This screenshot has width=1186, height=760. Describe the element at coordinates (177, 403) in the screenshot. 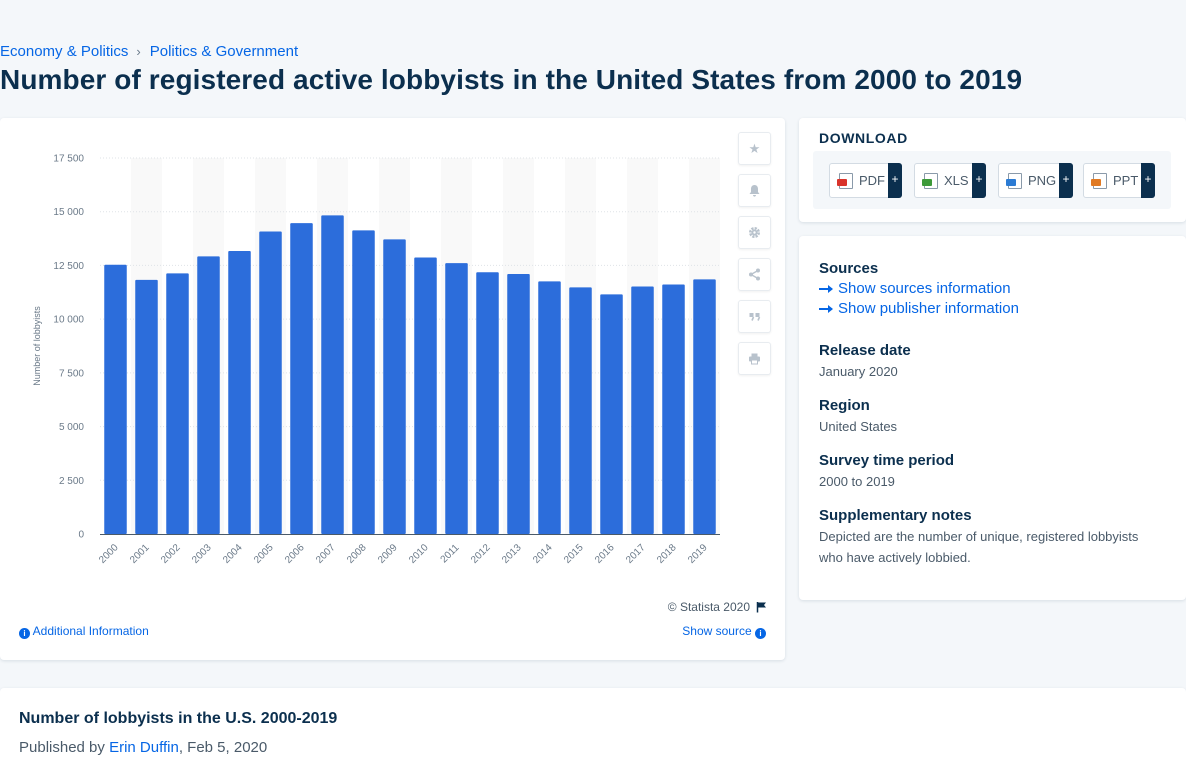

I see `bar-2002` at that location.